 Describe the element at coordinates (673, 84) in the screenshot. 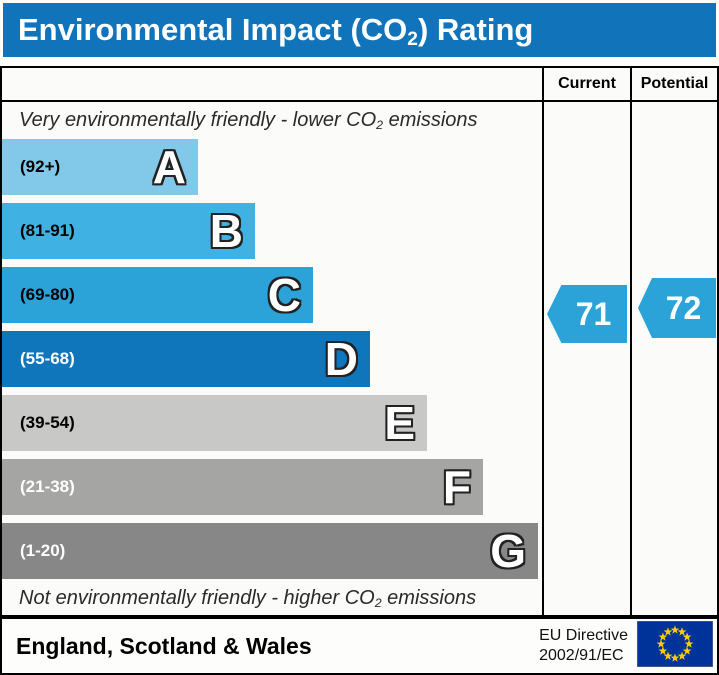

I see `potential-column-header: Potential` at that location.